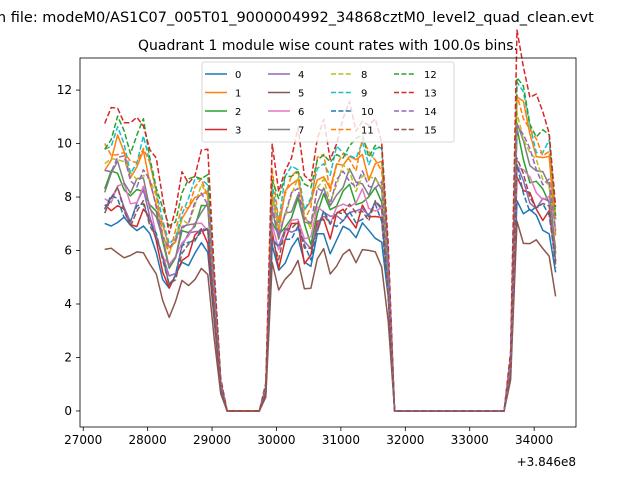 This screenshot has width=640, height=480. Describe the element at coordinates (301, 131) in the screenshot. I see `legend-label-7: 7` at that location.